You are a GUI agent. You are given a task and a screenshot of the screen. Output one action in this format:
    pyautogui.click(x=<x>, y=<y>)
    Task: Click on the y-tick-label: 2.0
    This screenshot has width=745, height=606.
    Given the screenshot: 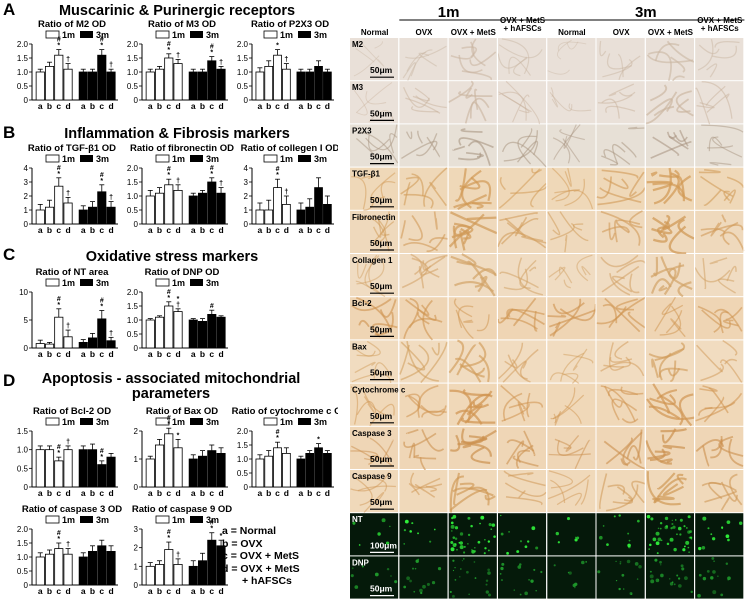 What is the action you would take?
    pyautogui.click(x=23, y=529)
    